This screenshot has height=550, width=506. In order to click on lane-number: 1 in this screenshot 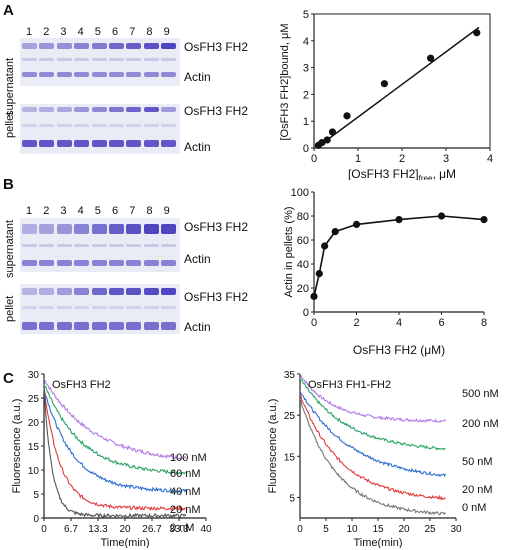, I will do `click(29, 32)`.